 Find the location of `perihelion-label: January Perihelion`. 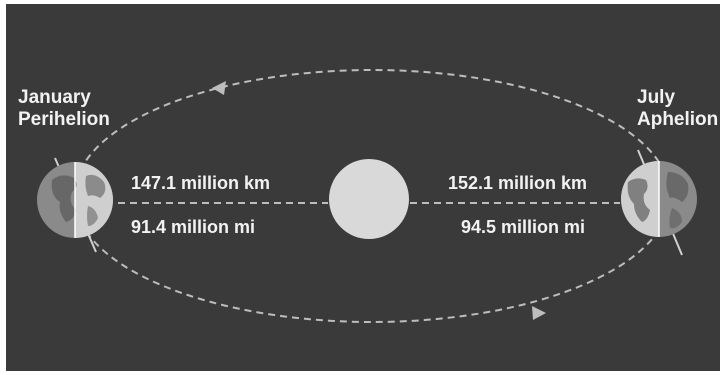

perihelion-label: January Perihelion is located at coordinates (64, 109).